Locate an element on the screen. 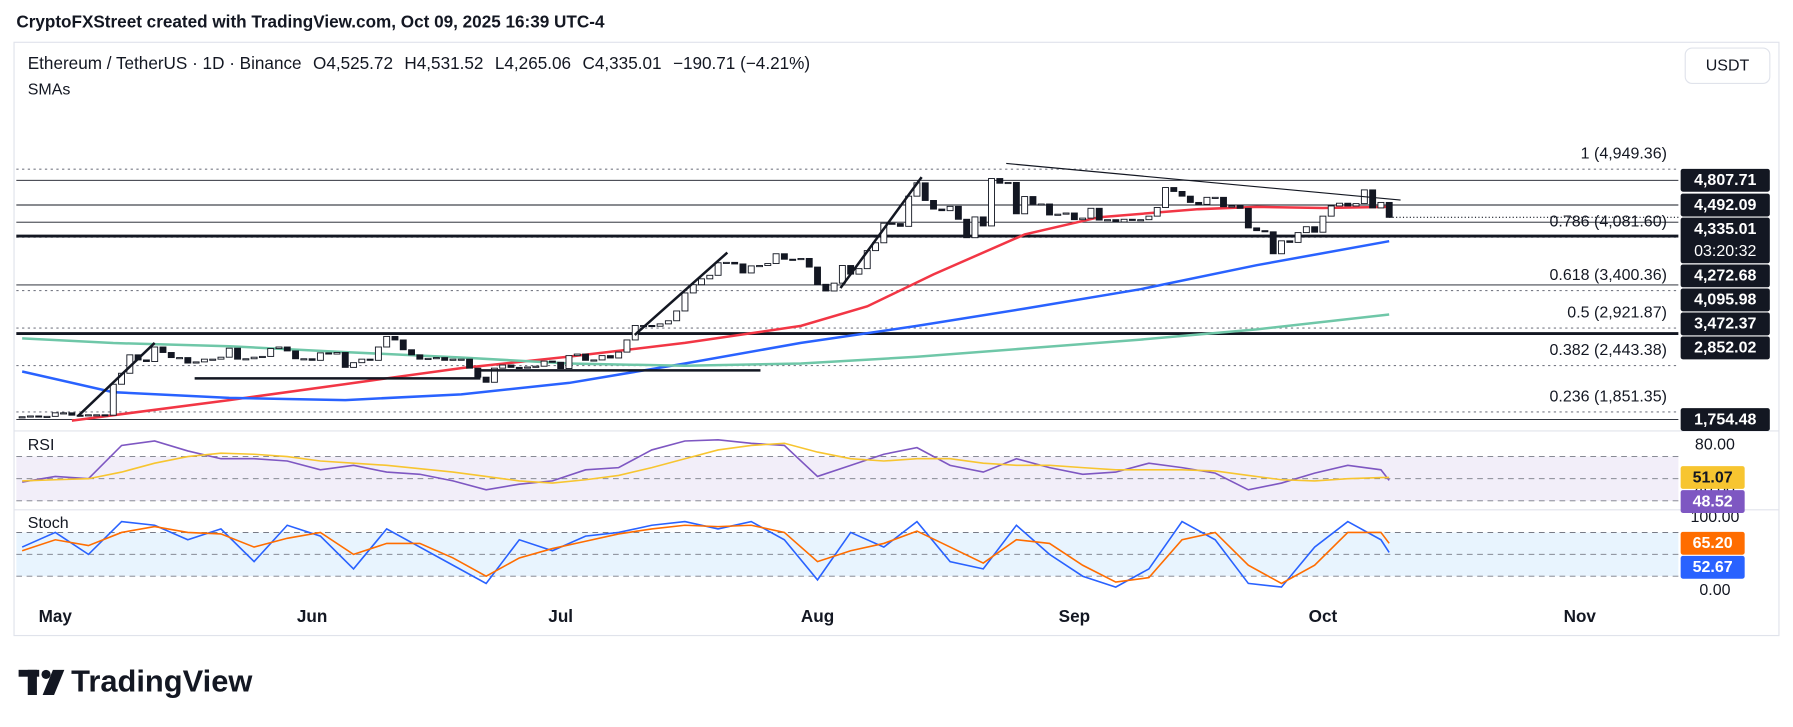 The height and width of the screenshot is (727, 1793). fib-label: 1 (4,949.36) is located at coordinates (1624, 154).